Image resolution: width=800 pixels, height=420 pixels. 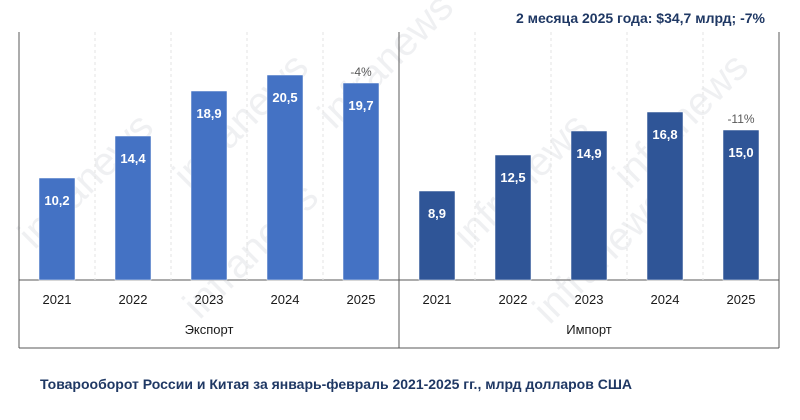 I want to click on group-label-export: Экспорт, so click(x=209, y=329).